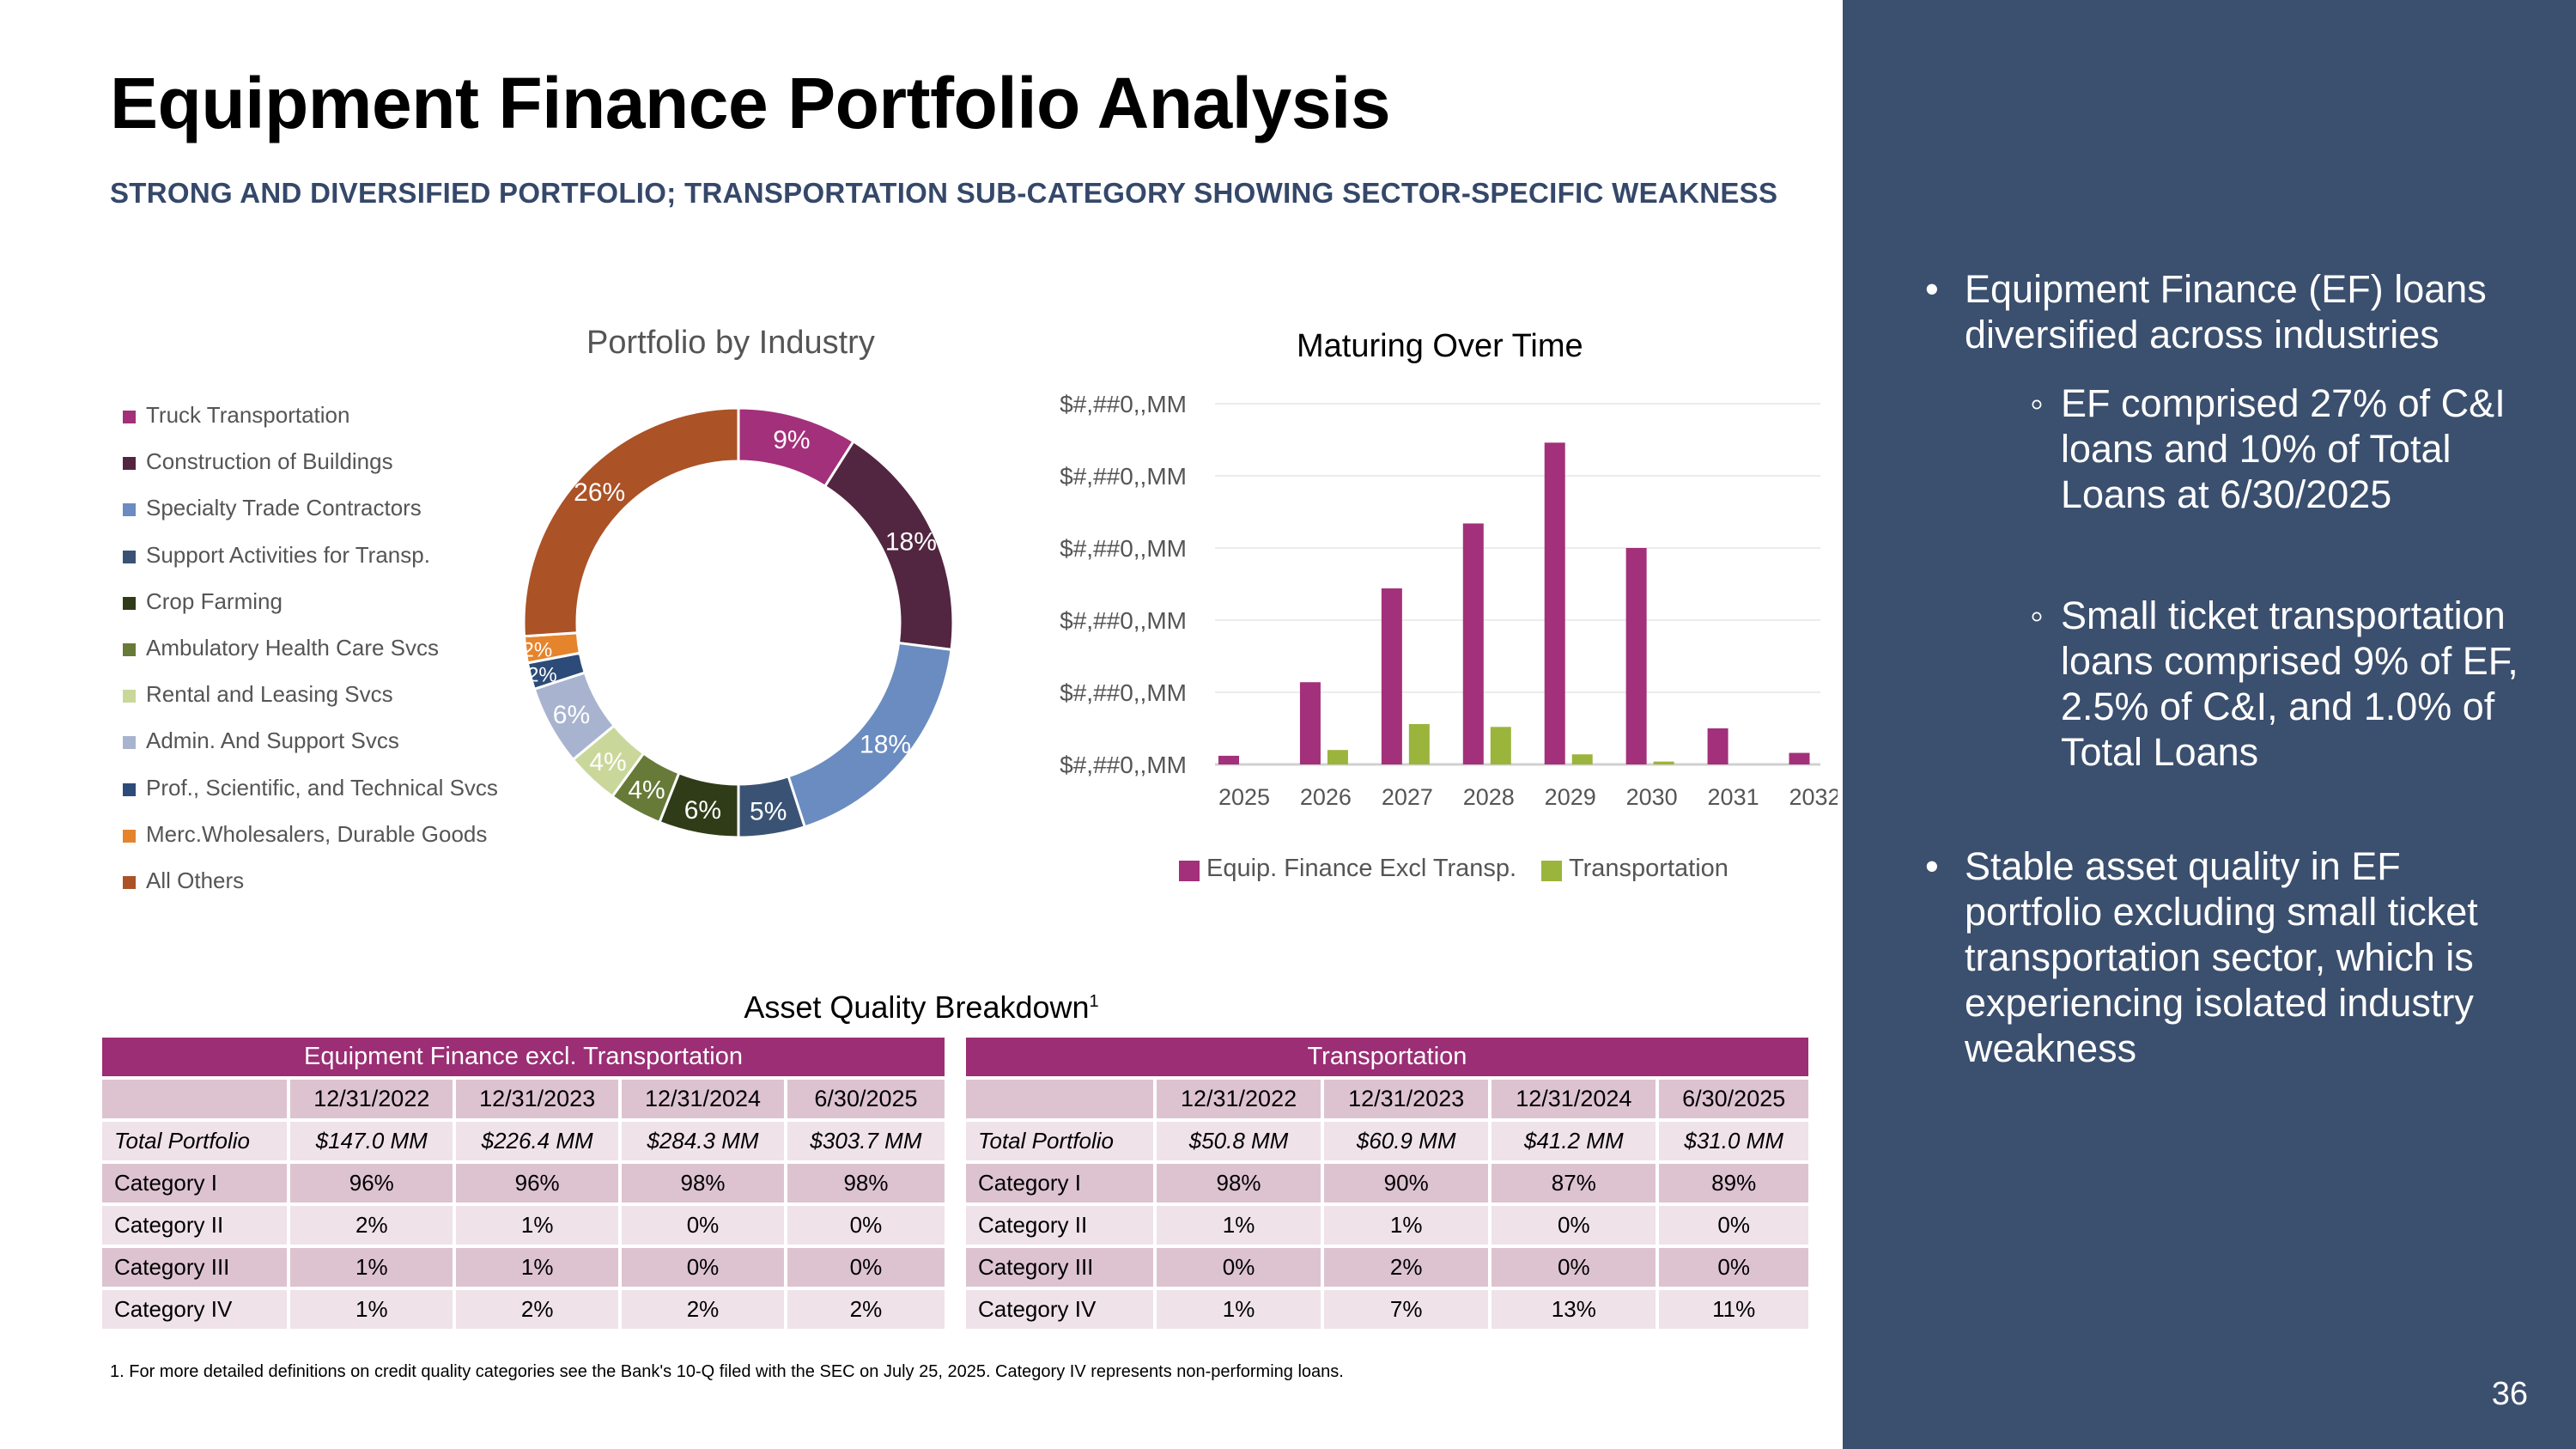 This screenshot has width=2576, height=1449. Describe the element at coordinates (371, 1183) in the screenshot. I see `table-cell: 96%` at that location.